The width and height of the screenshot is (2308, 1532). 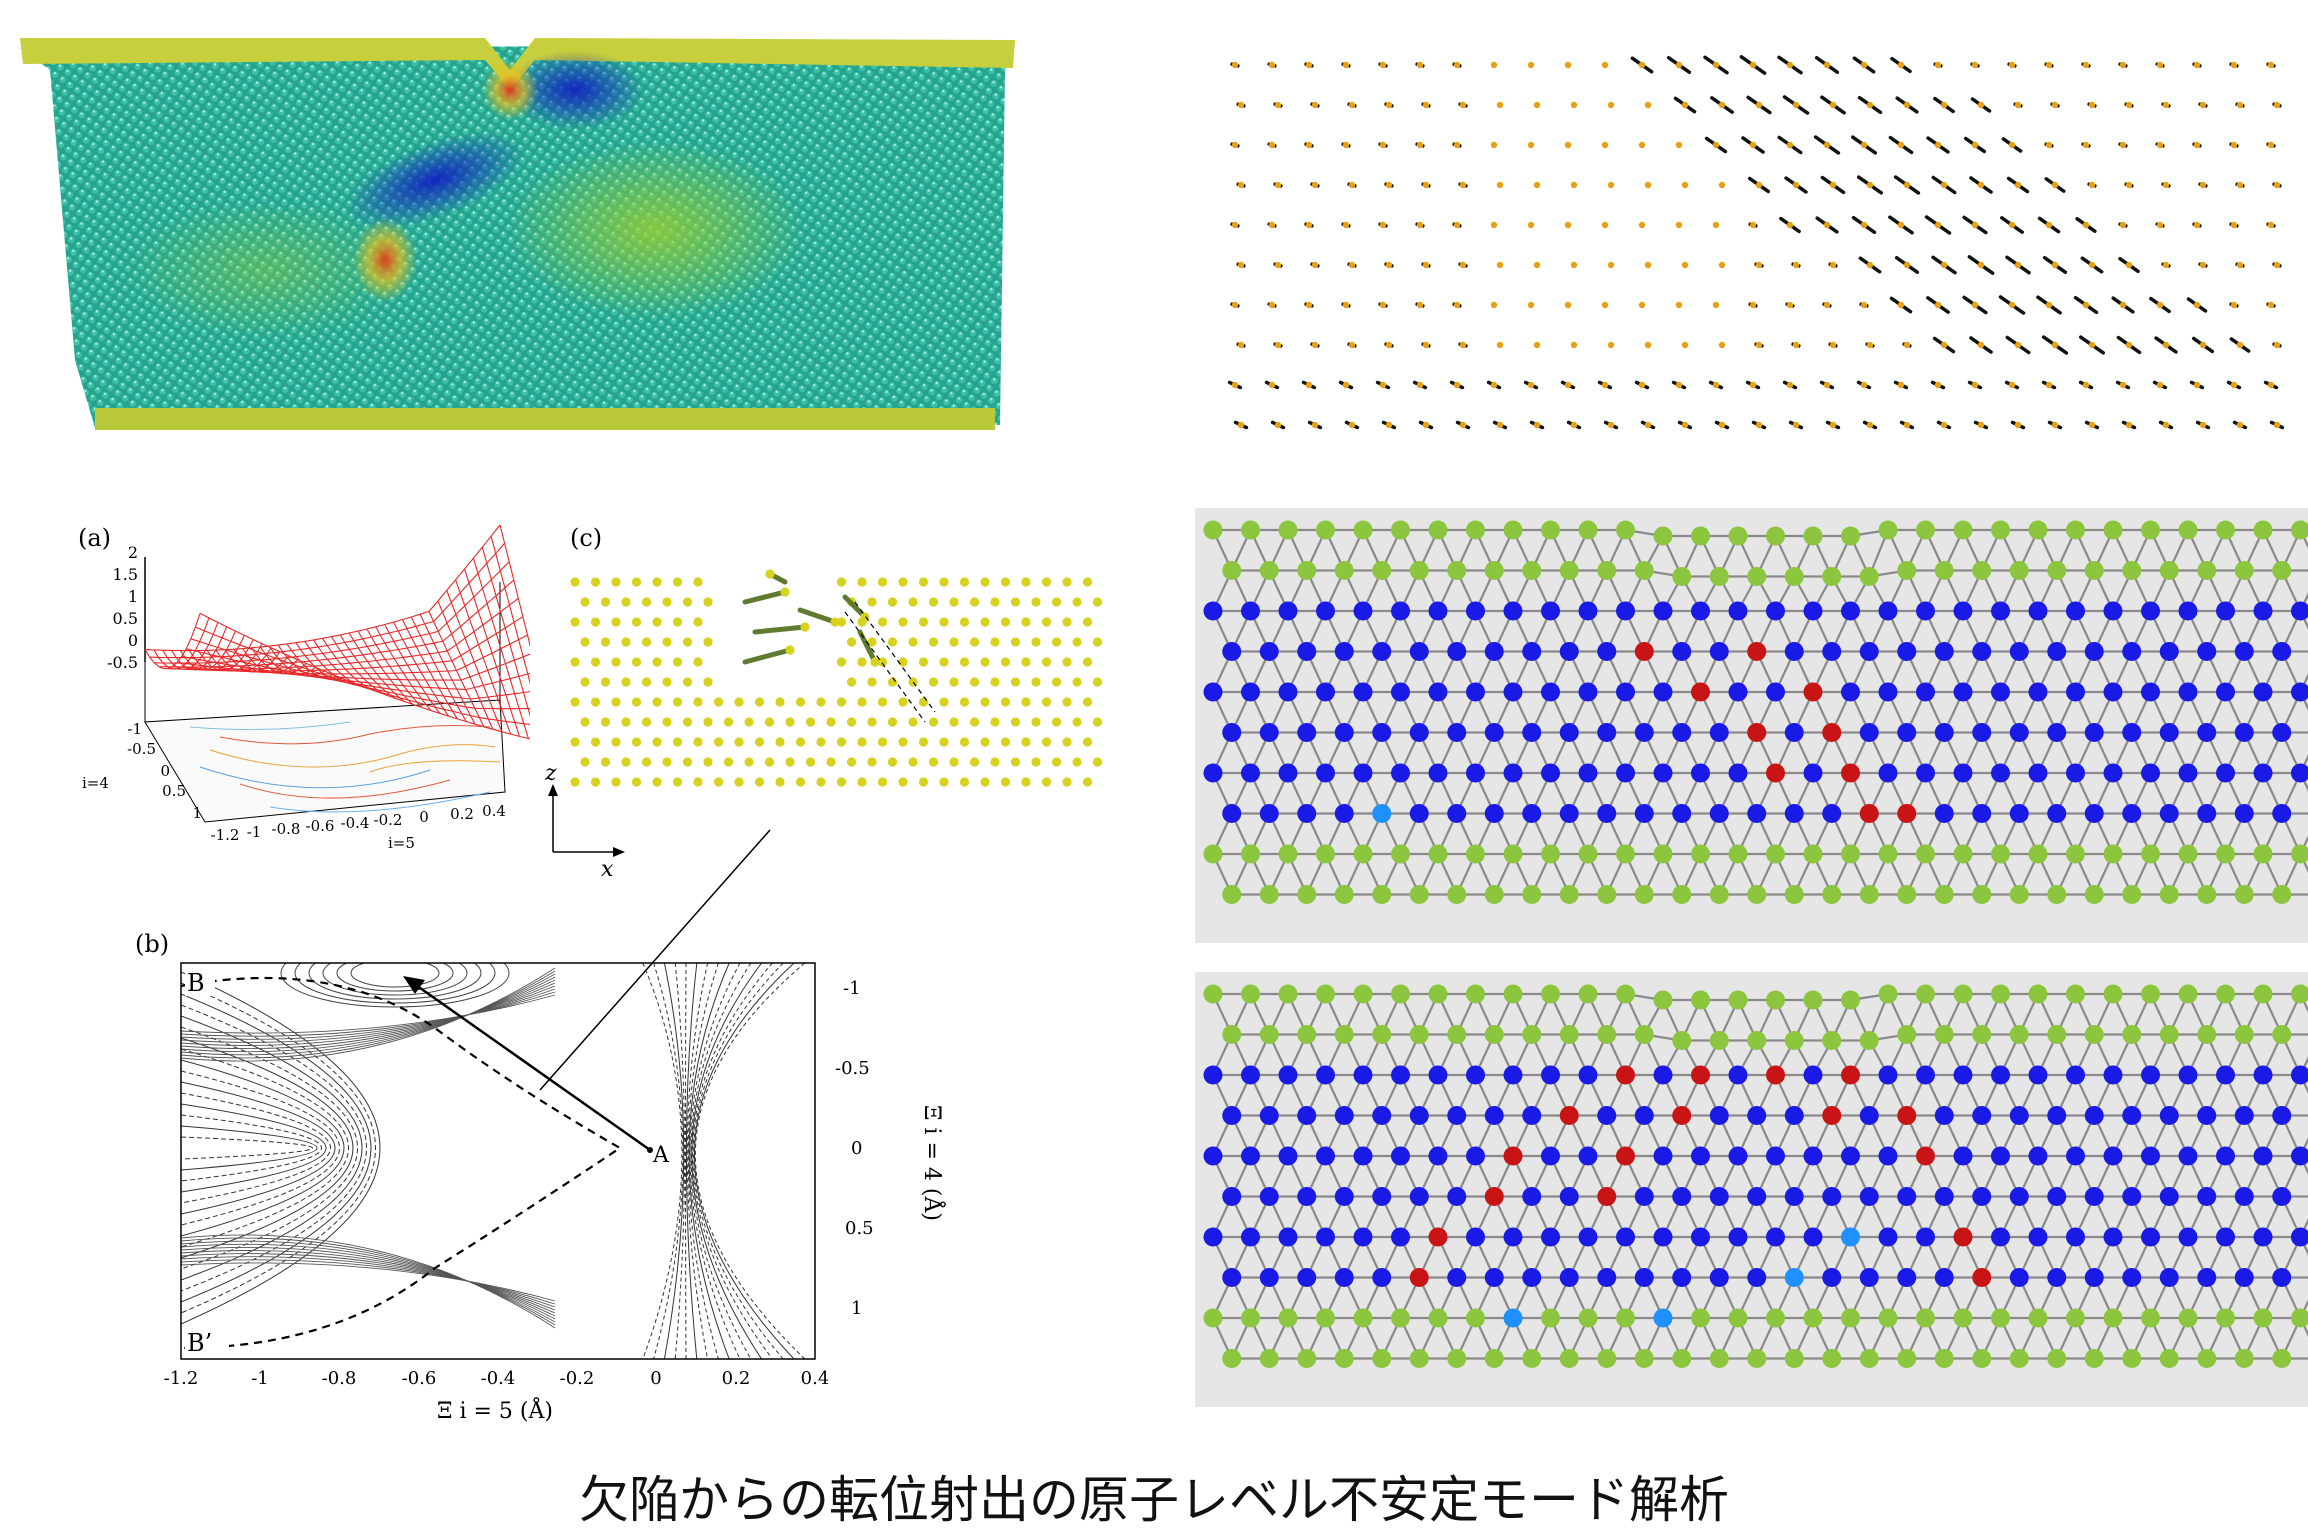 I want to click on panel-c-atom-arrangement: (c) z x, so click(x=830, y=702).